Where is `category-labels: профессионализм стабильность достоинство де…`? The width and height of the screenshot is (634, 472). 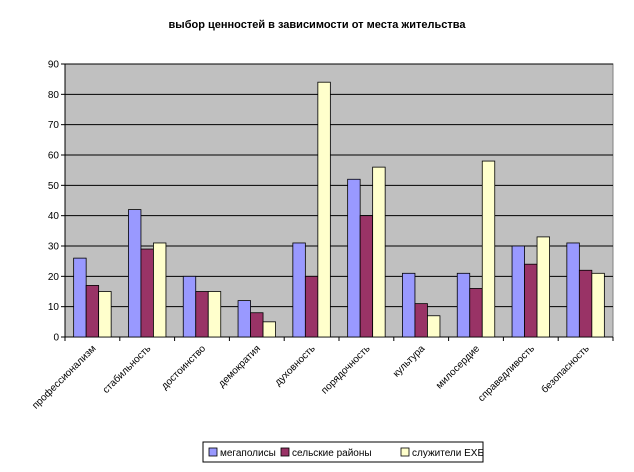 category-labels: профессионализм стабильность достоинство де… is located at coordinates (311, 377).